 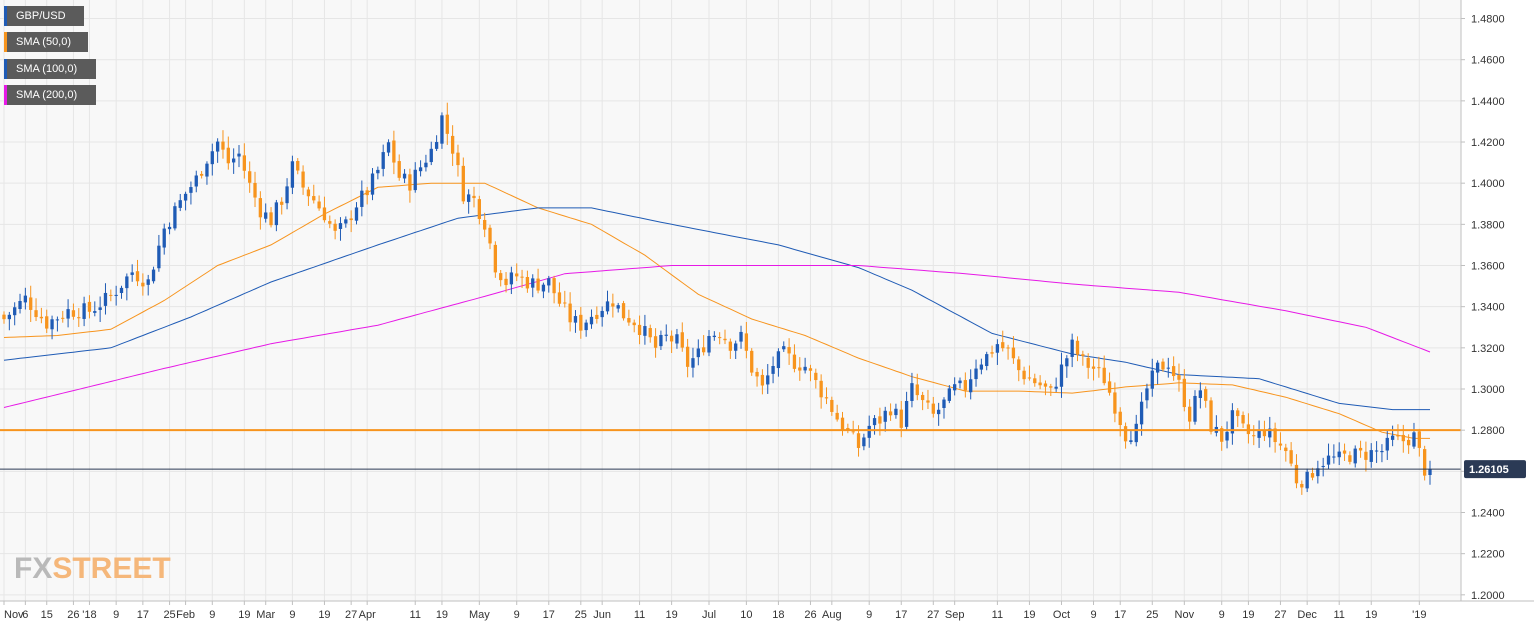 What do you see at coordinates (44, 16) in the screenshot?
I see `legend-item-gbpusd: GBP/USD` at bounding box center [44, 16].